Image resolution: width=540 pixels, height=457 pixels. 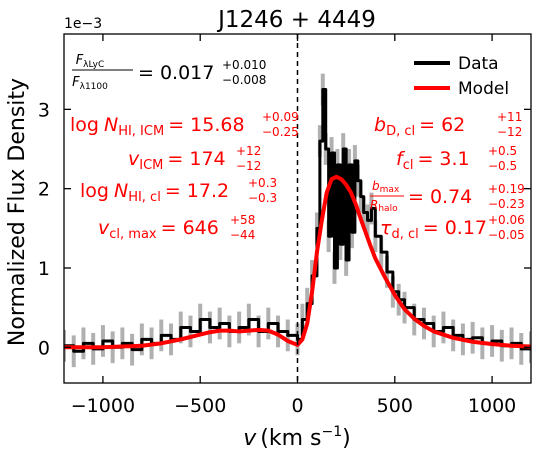 I want to click on svg-text: Fλ1100, so click(x=90, y=83).